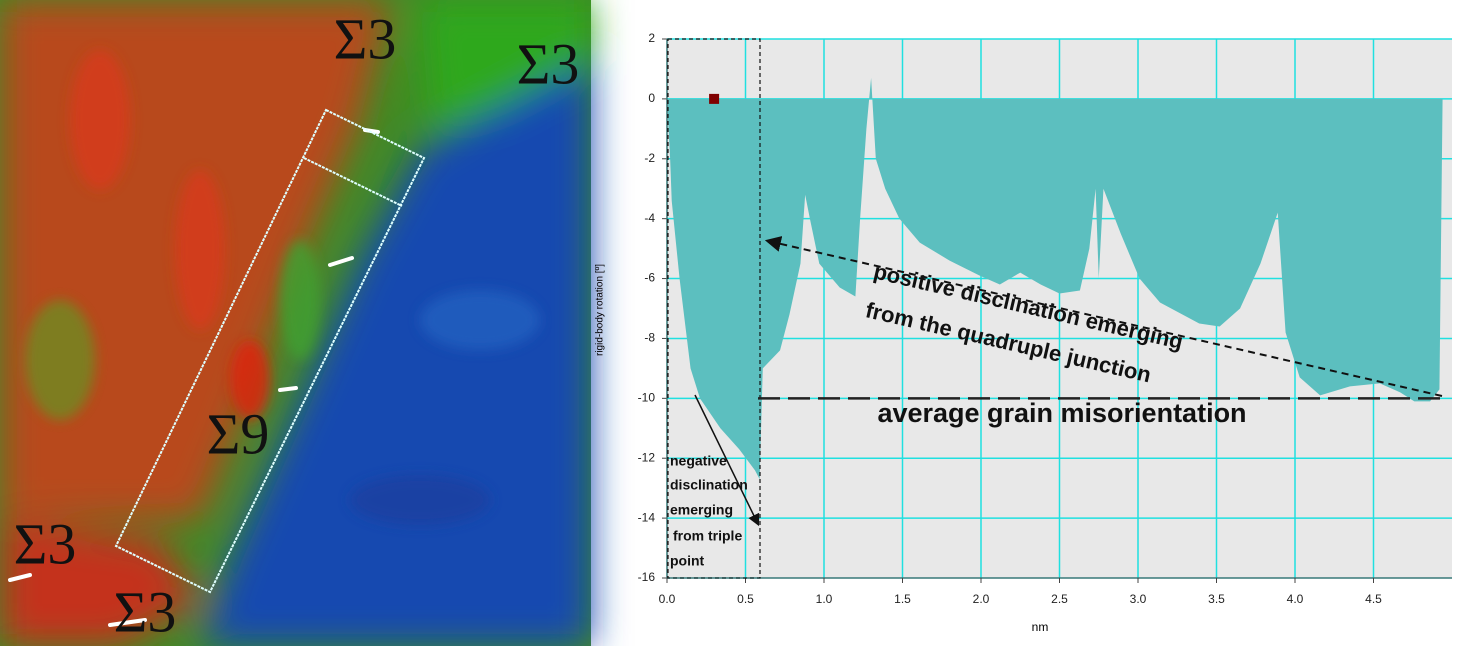 The image size is (1458, 646). Describe the element at coordinates (649, 338) in the screenshot. I see `y-tick-label: -8` at that location.